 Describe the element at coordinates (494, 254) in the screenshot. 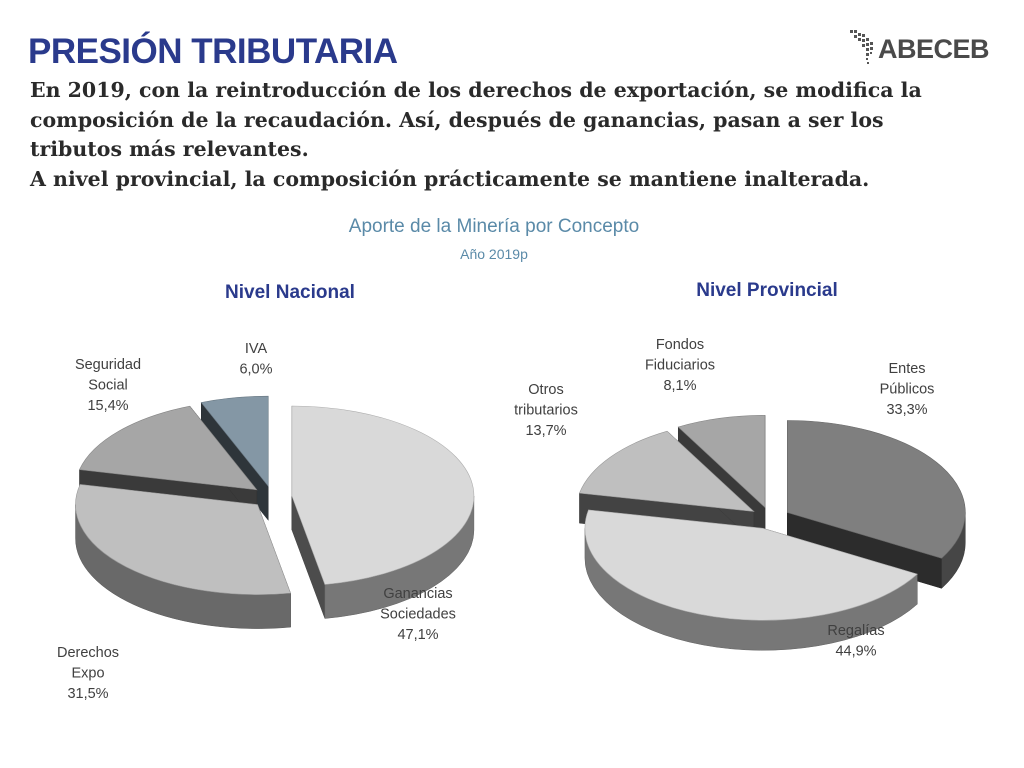

I see `chart-subtitle: Año 2019p` at that location.